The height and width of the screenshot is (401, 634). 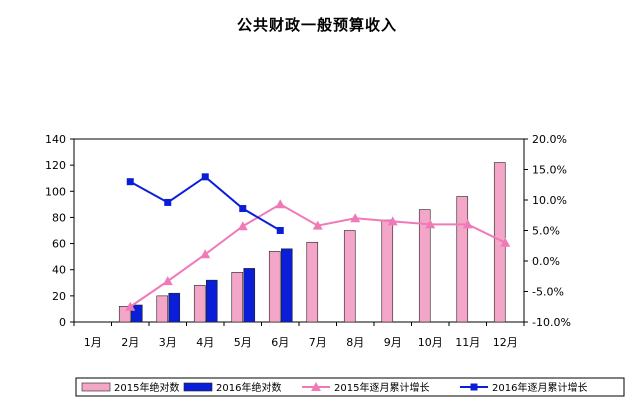 I want to click on chart-title: 公共财政一般预算收入, so click(x=316, y=25).